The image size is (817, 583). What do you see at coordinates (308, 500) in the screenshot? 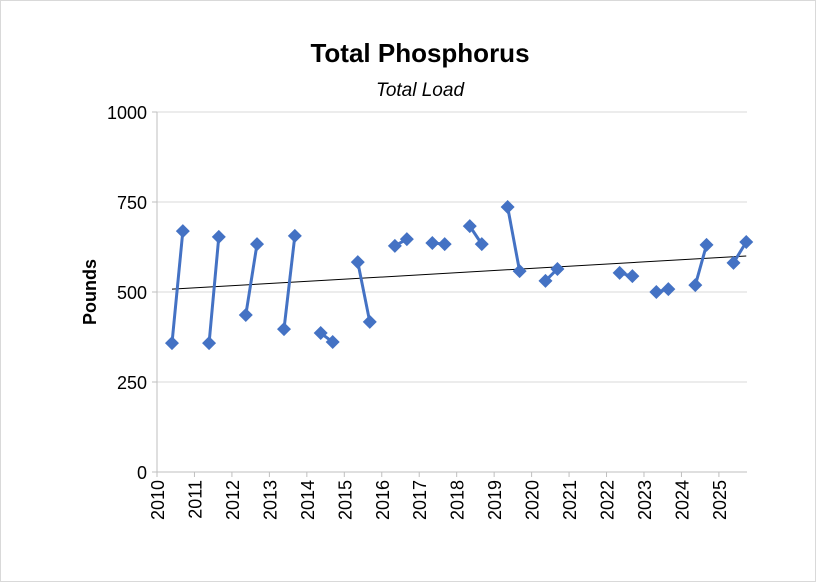
I see `x-tick-label: 2014` at bounding box center [308, 500].